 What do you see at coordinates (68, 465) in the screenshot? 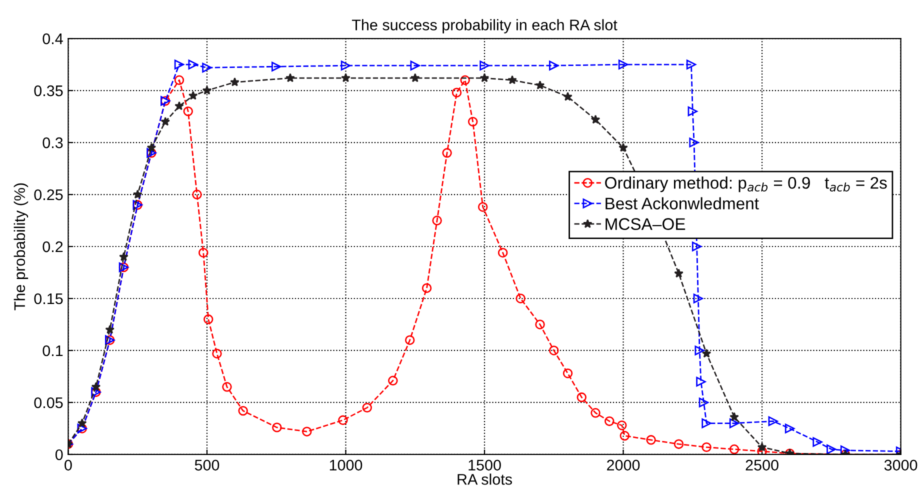
I see `x-tick-label: 0` at bounding box center [68, 465].